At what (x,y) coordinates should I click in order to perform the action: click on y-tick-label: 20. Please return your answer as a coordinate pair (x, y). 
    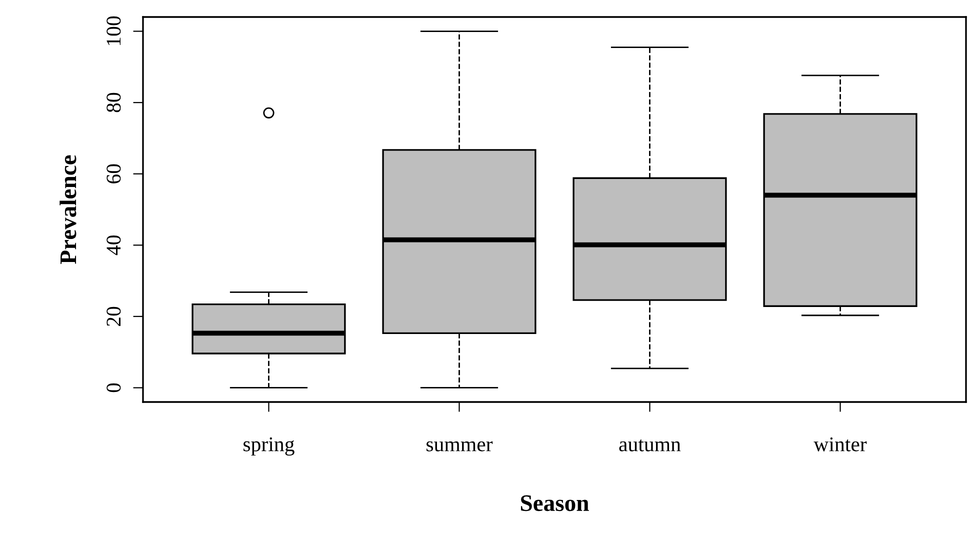
    Looking at the image, I should click on (113, 316).